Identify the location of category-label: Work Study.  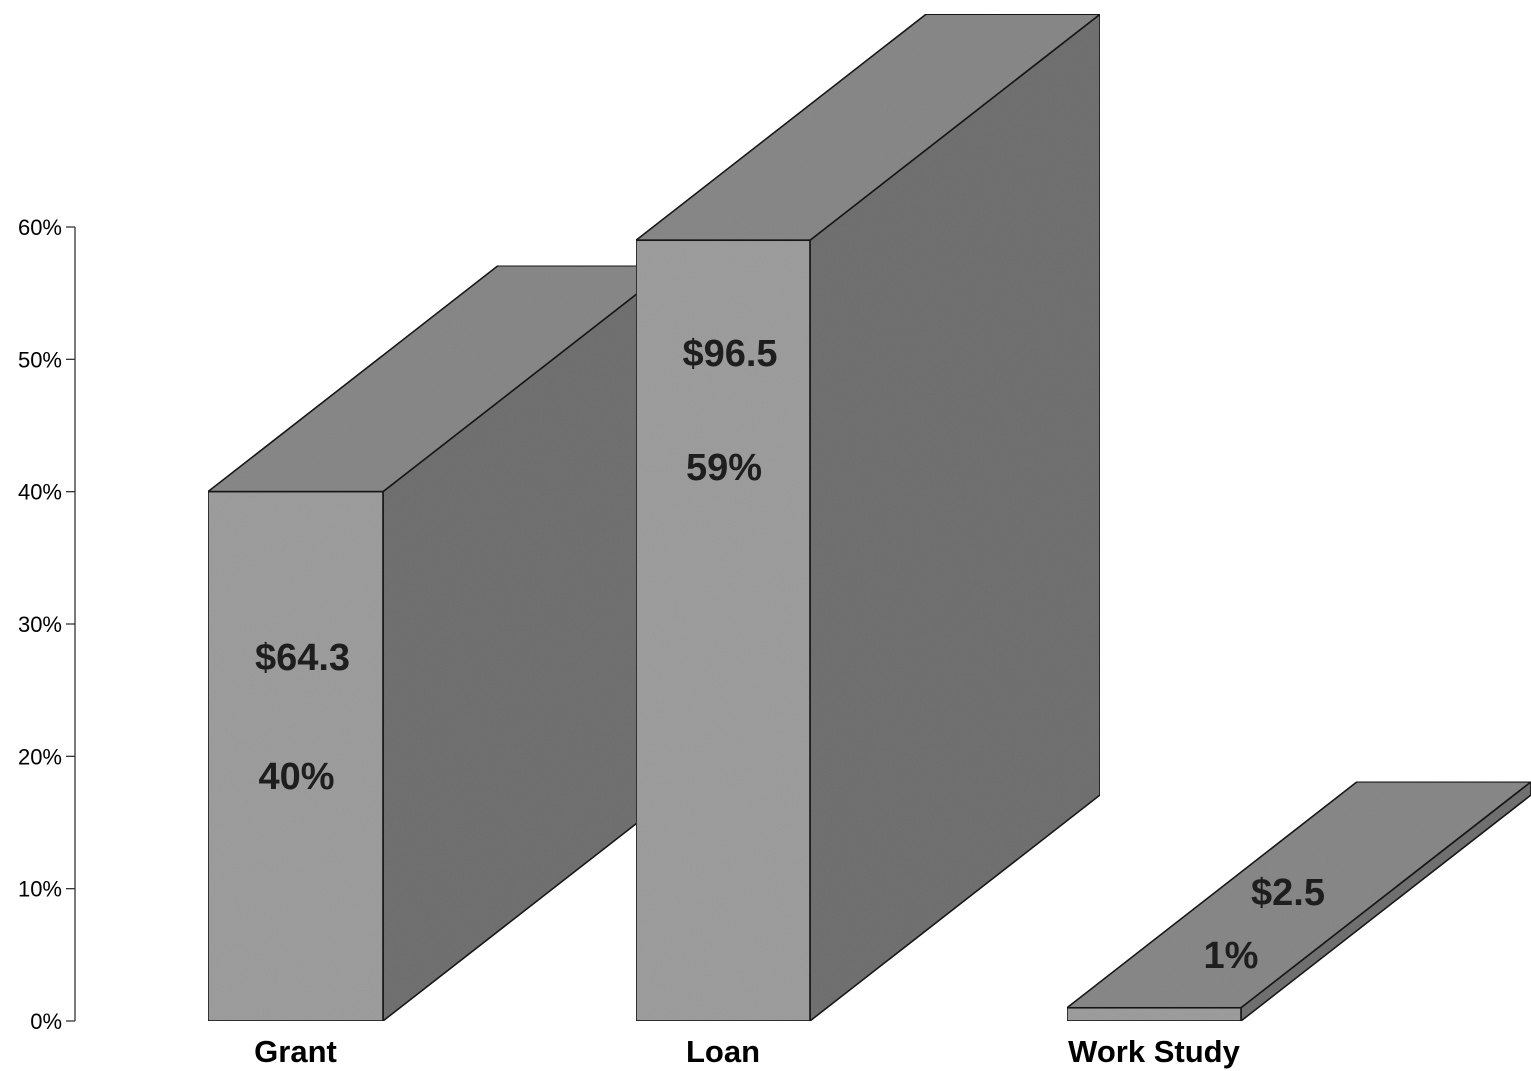
(1154, 1051).